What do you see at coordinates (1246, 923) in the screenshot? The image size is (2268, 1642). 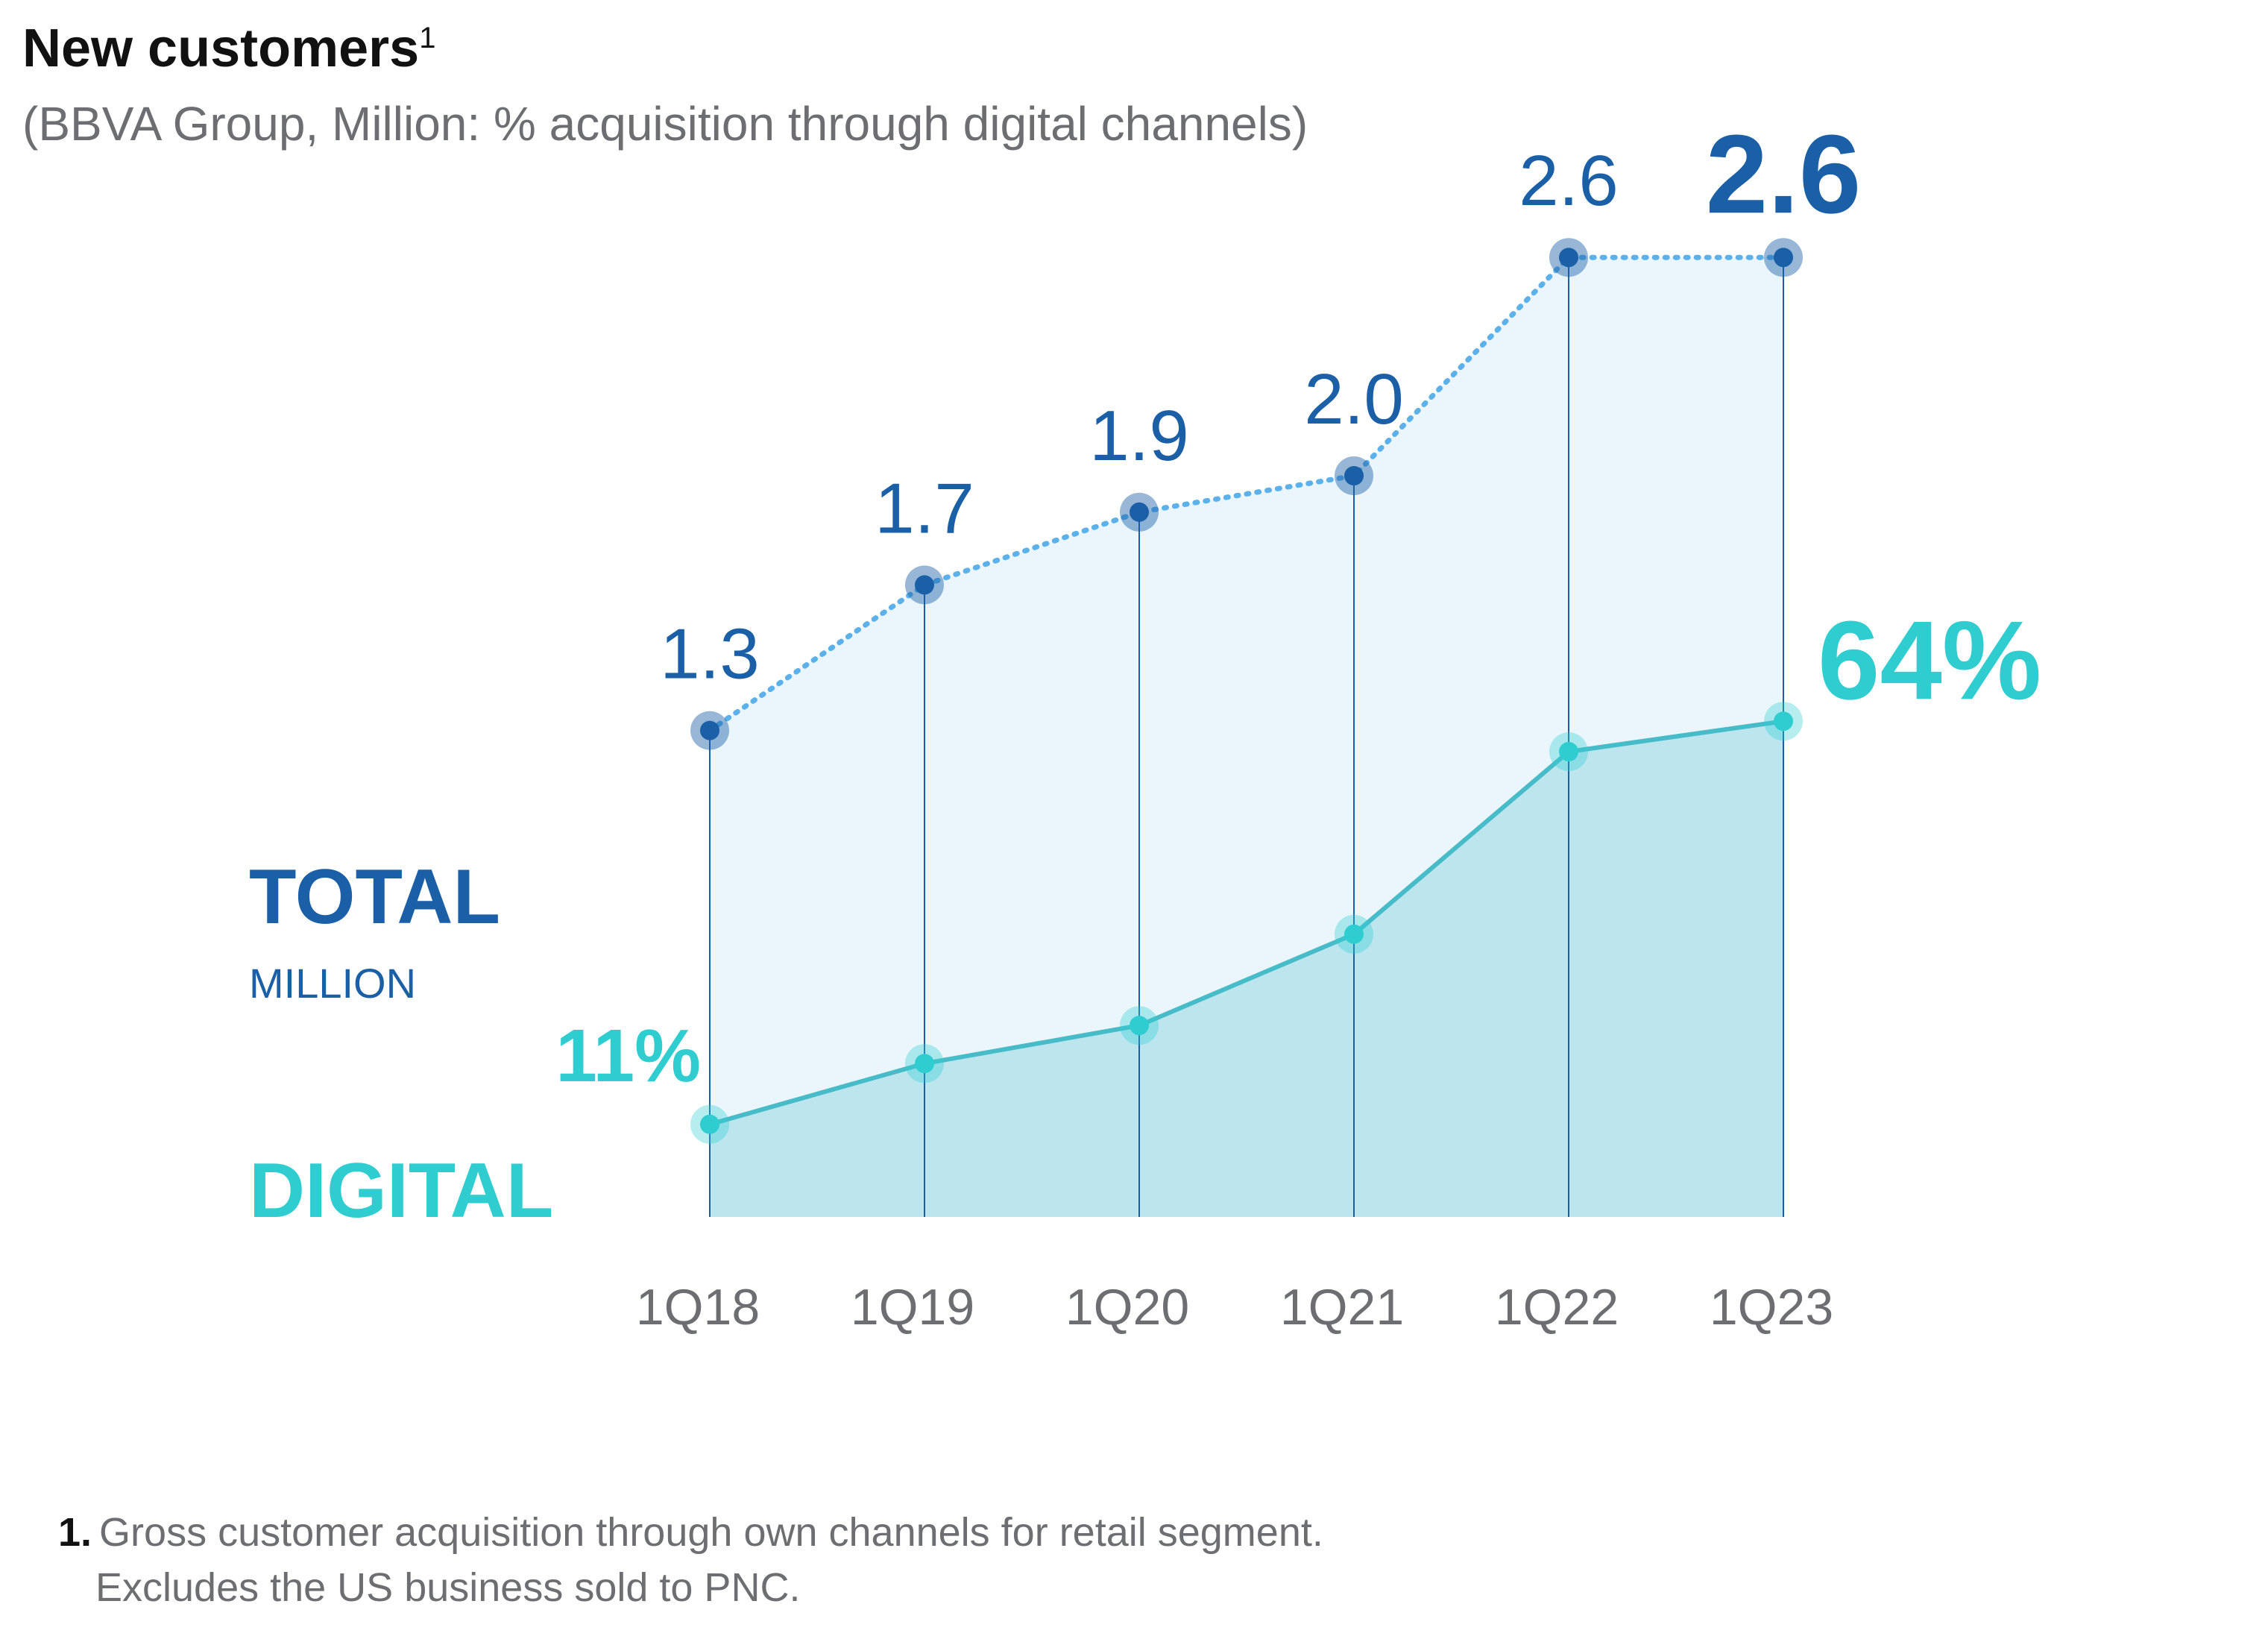 I see `digital-series-line` at bounding box center [1246, 923].